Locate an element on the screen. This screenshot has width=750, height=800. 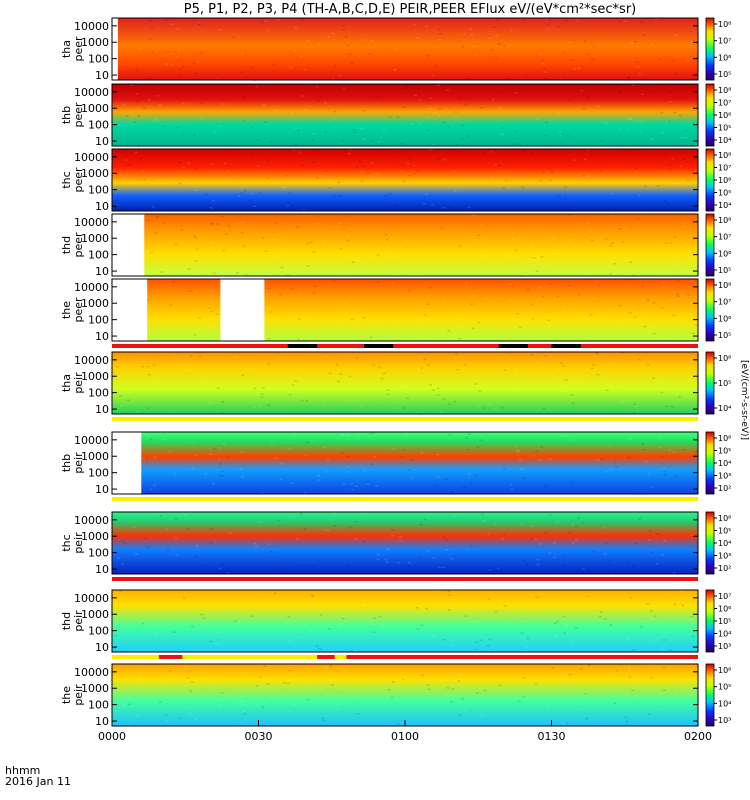
time-axis-date: 2016 Jan 11 is located at coordinates (38, 781).